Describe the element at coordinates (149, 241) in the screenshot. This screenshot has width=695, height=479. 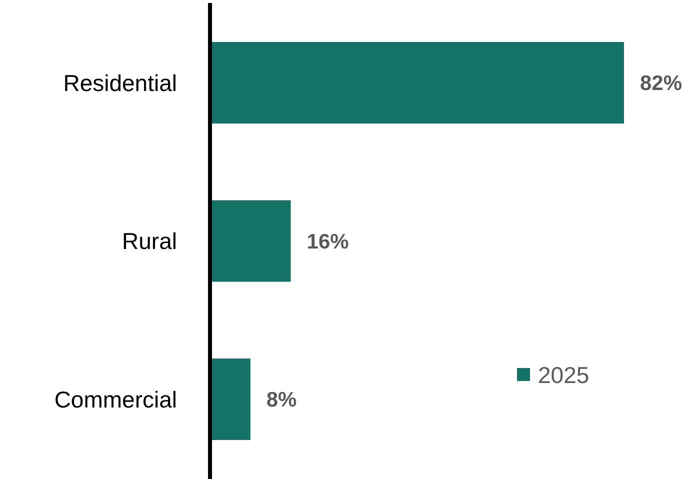
I see `y-tick-label: Rural` at that location.